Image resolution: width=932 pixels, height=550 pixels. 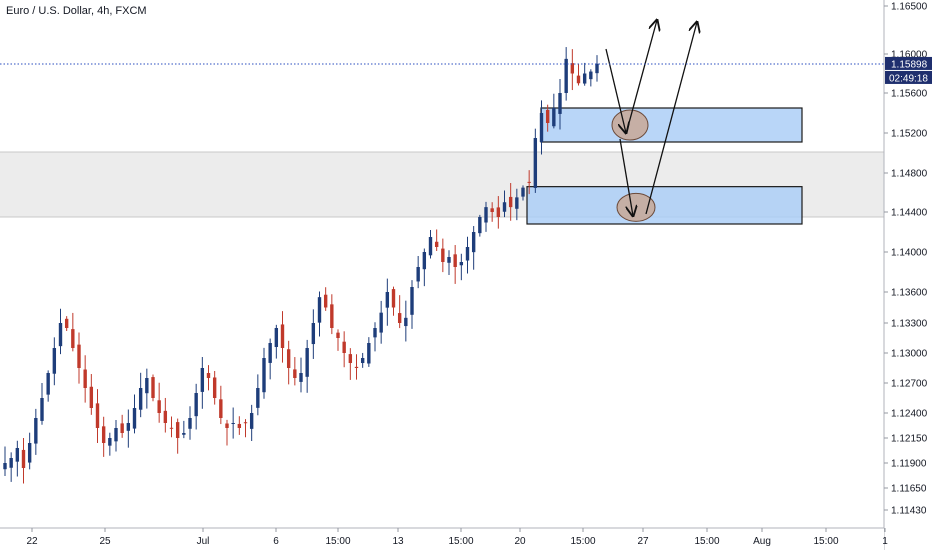 I want to click on countdown-badge, so click(x=908, y=77).